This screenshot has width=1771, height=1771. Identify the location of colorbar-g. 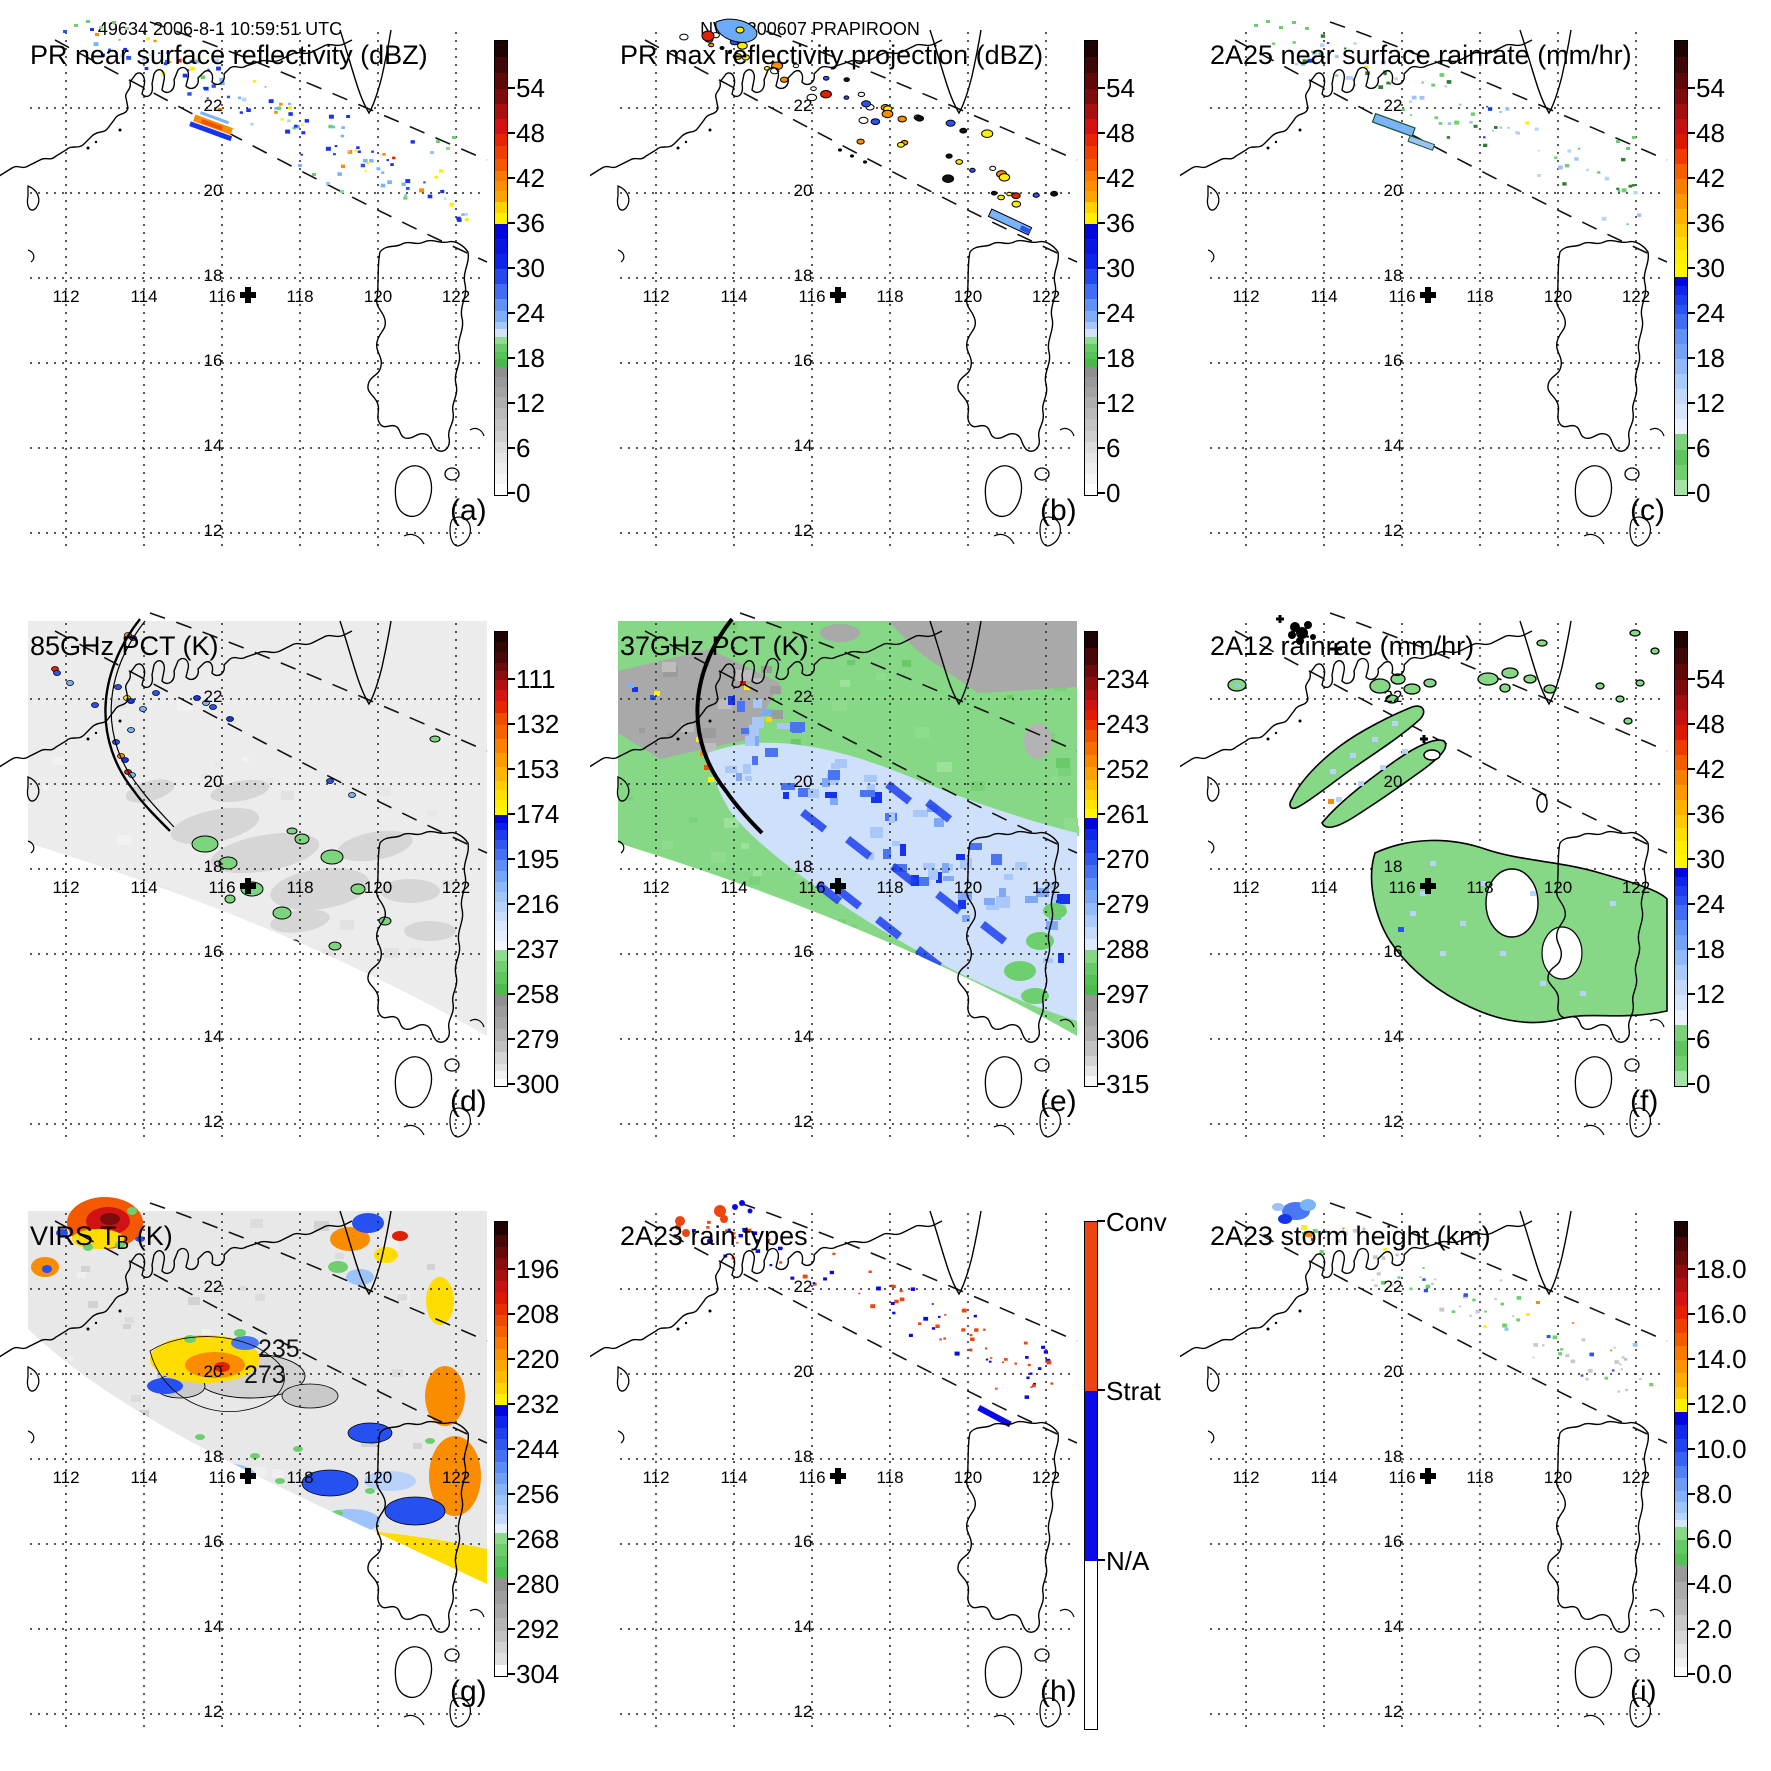
(501, 1449).